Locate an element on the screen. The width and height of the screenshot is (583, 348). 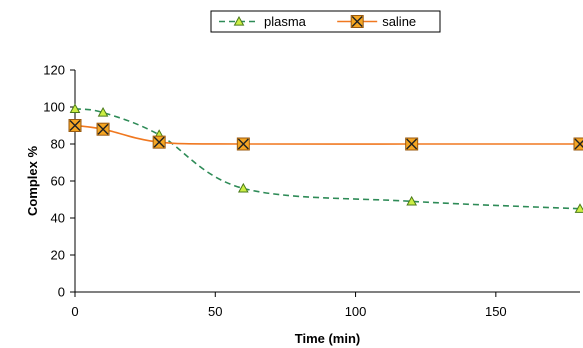
marker-box is located at coordinates (578, 144).